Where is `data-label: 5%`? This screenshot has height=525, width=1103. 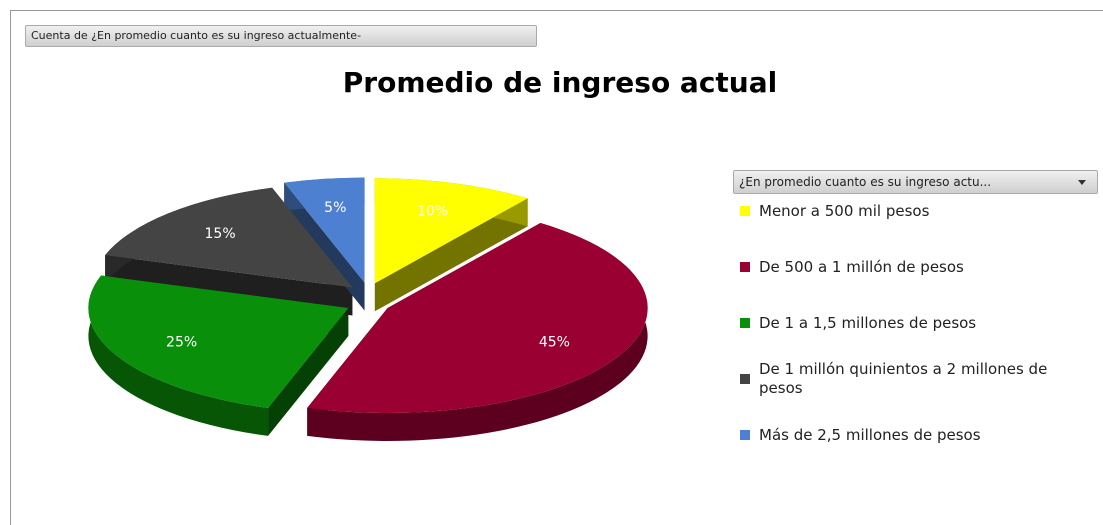 data-label: 5% is located at coordinates (335, 208).